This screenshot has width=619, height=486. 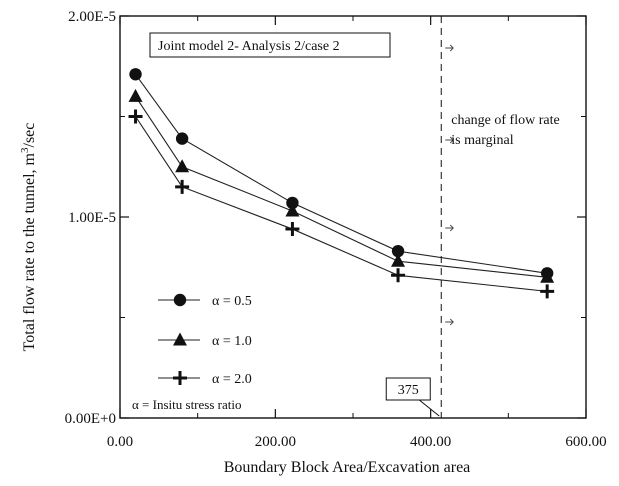 What do you see at coordinates (249, 46) in the screenshot?
I see `chart-title: Joint model 2- Analysis 2/case 2` at bounding box center [249, 46].